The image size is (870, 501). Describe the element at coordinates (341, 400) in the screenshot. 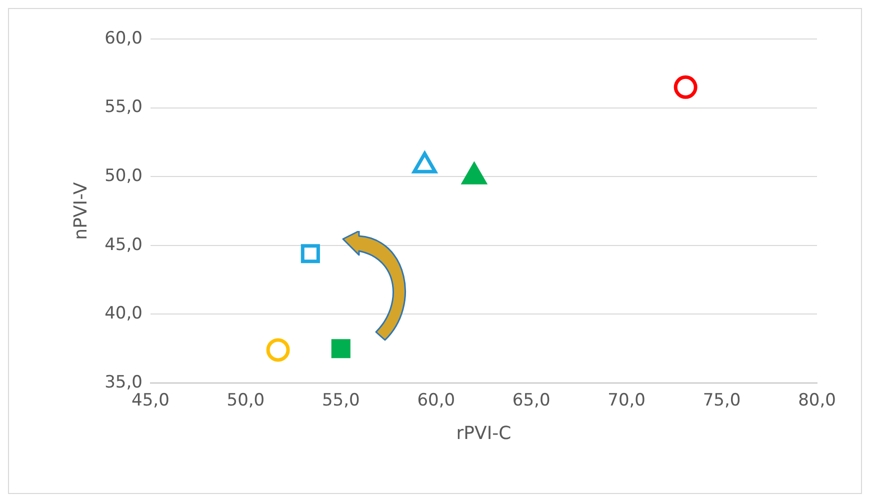

I see `x-tick-label: 55,0` at that location.